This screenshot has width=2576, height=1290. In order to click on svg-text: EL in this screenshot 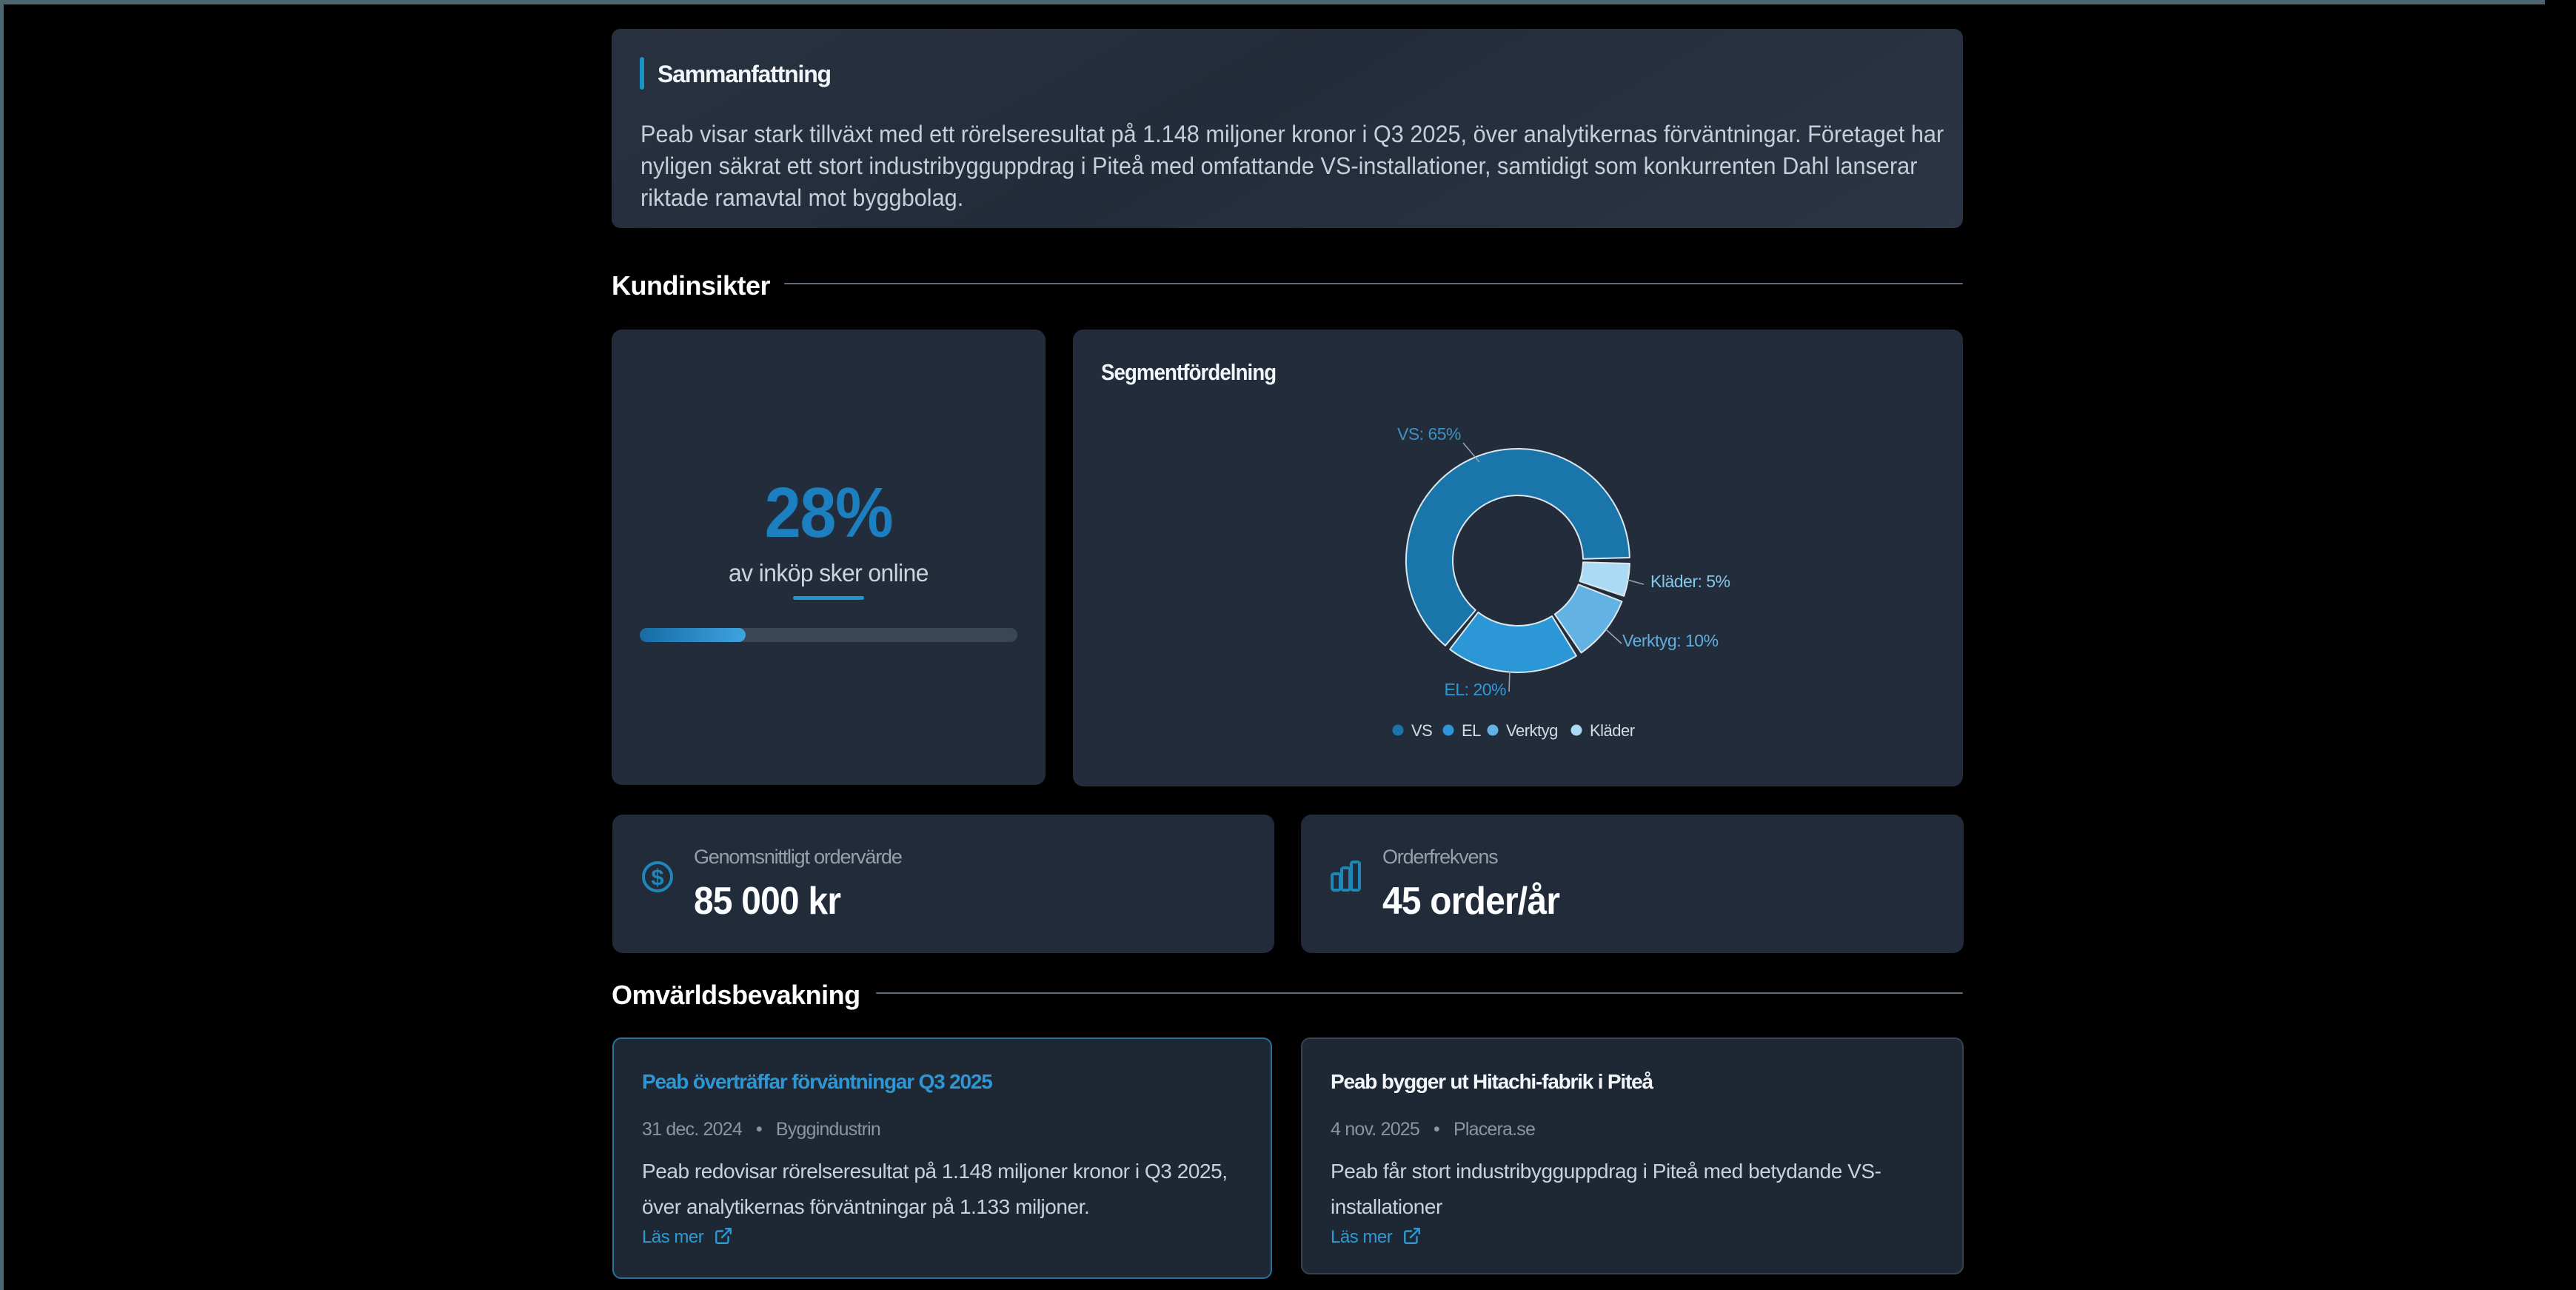, I will do `click(1471, 730)`.